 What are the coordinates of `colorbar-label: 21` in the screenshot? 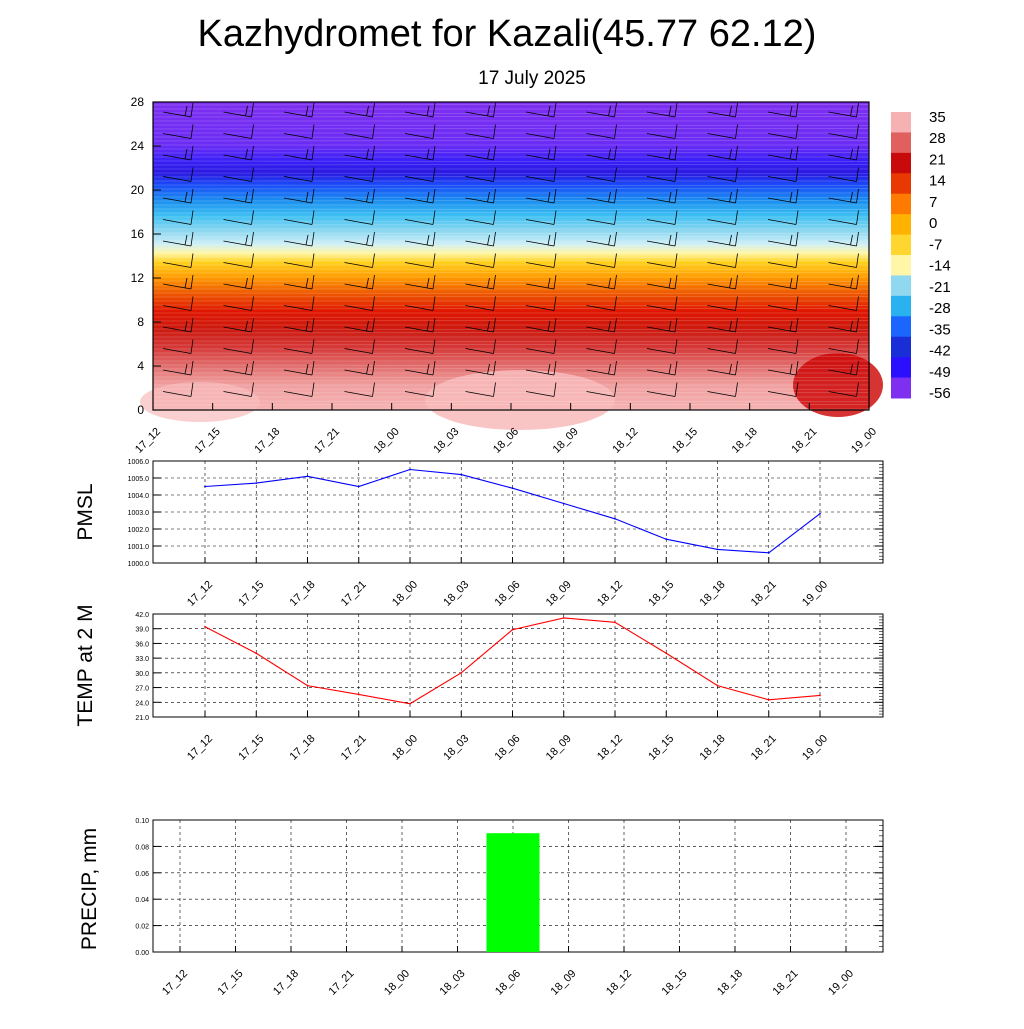 It's located at (937, 159).